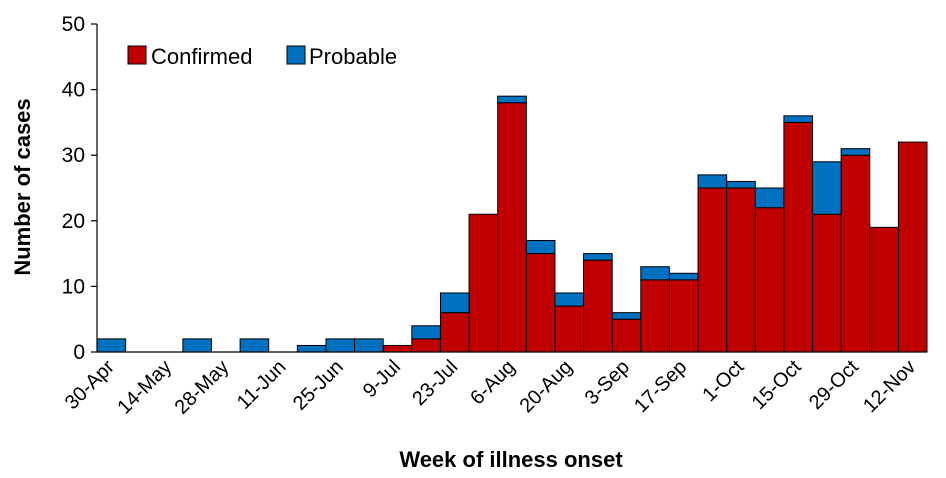 The image size is (946, 478). What do you see at coordinates (834, 385) in the screenshot?
I see `x-tick-label: 29-Oct` at bounding box center [834, 385].